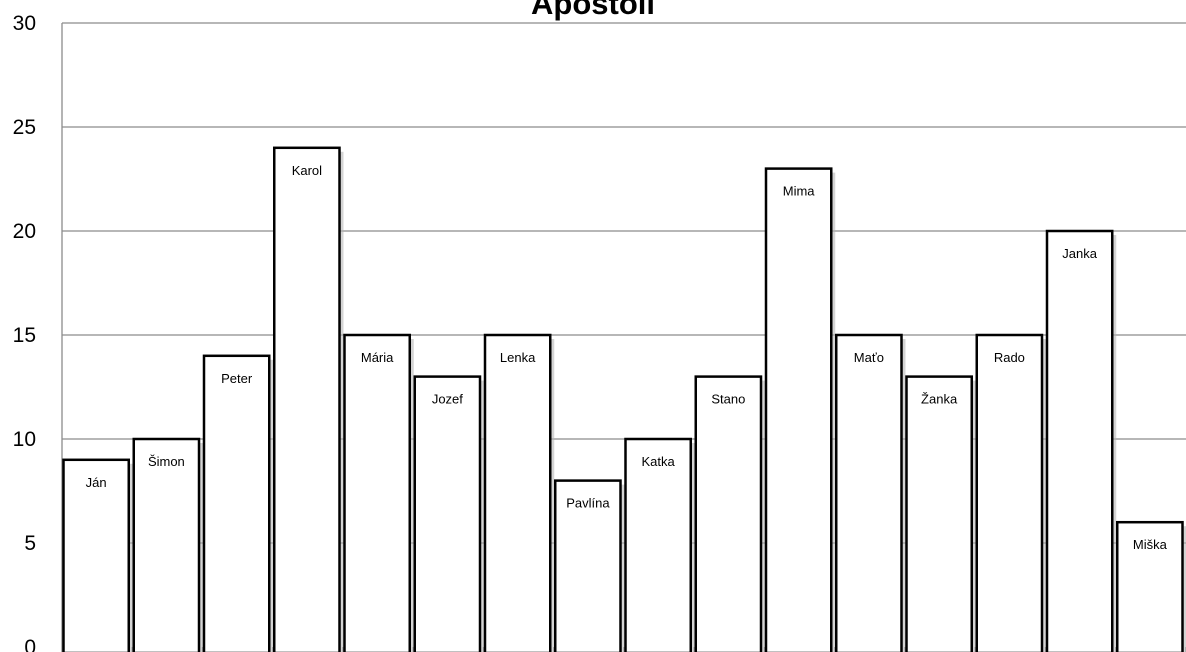  Describe the element at coordinates (24, 127) in the screenshot. I see `y-tick-label: 25` at that location.